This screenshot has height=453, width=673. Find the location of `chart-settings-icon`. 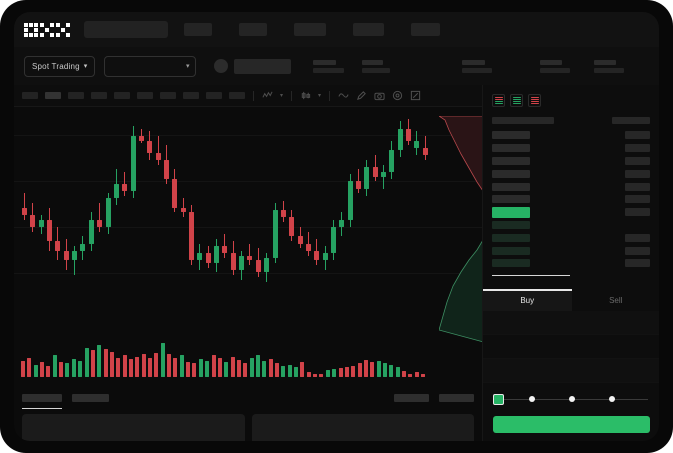

chart-settings-icon is located at coordinates (397, 95).